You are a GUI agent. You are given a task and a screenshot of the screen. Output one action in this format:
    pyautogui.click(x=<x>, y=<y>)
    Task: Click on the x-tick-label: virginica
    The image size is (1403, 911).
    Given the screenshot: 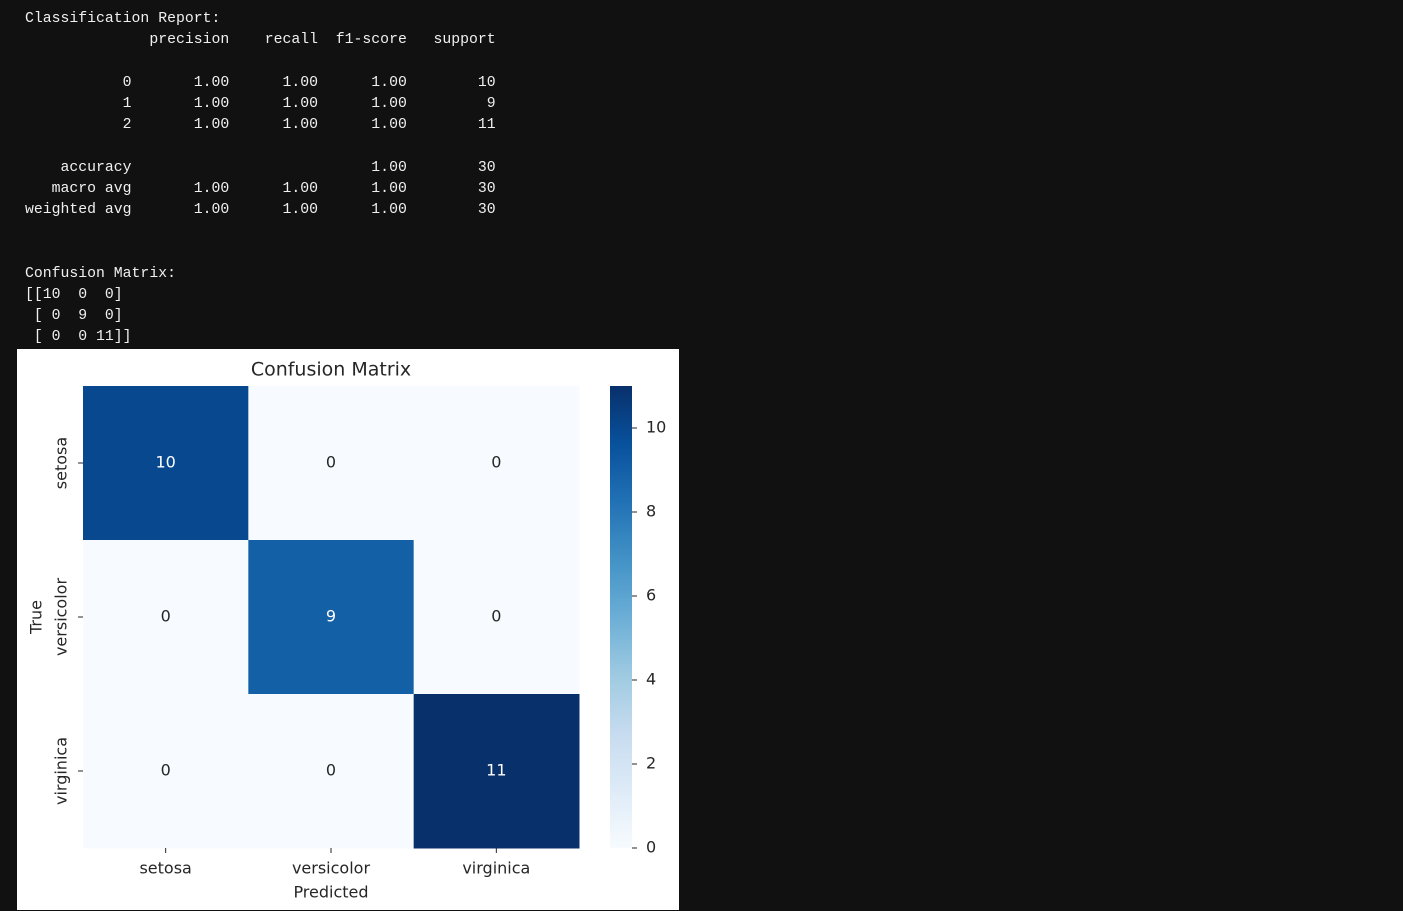 What is the action you would take?
    pyautogui.click(x=496, y=868)
    